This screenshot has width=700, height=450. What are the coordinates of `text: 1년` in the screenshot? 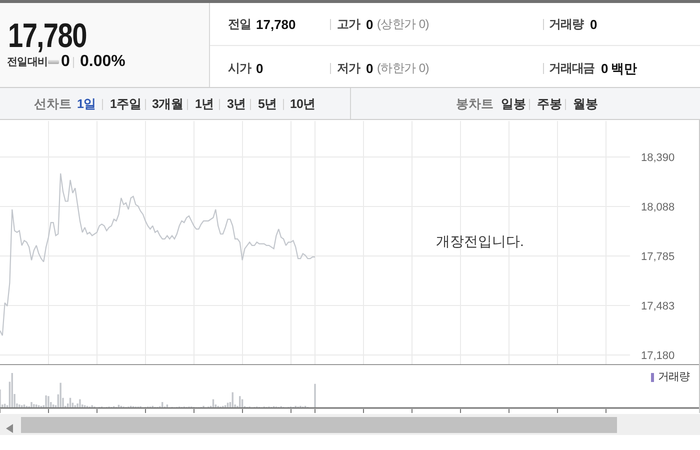 It's located at (204, 103).